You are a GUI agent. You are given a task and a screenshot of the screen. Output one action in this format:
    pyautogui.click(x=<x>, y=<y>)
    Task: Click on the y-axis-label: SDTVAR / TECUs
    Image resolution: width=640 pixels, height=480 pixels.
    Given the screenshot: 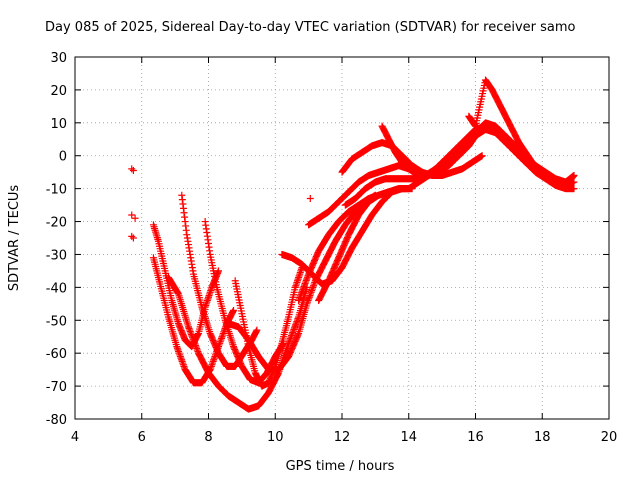 What is the action you would take?
    pyautogui.click(x=14, y=238)
    